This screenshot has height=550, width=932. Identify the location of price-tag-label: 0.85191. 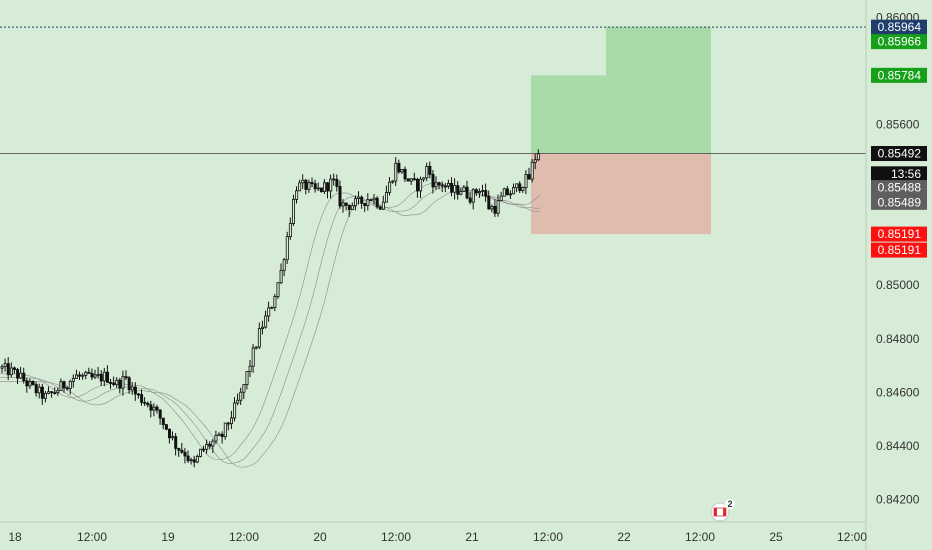
(900, 250).